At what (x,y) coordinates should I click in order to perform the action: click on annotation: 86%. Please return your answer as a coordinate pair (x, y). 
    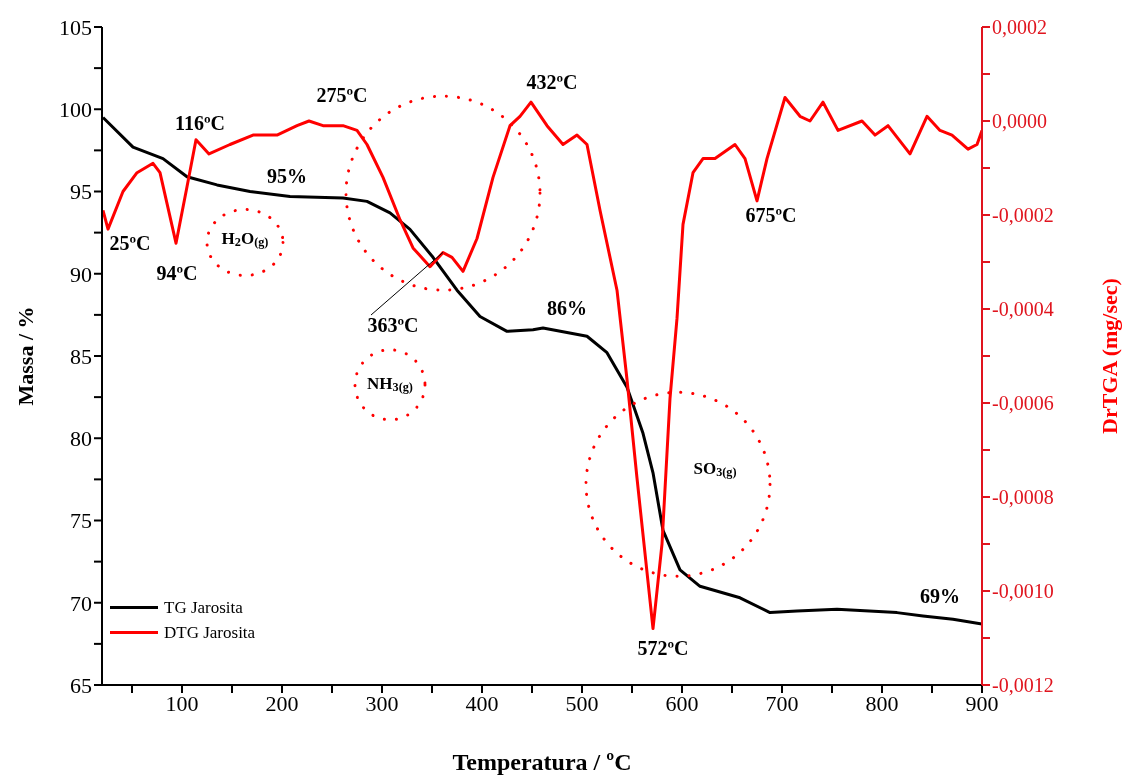
    Looking at the image, I should click on (567, 307).